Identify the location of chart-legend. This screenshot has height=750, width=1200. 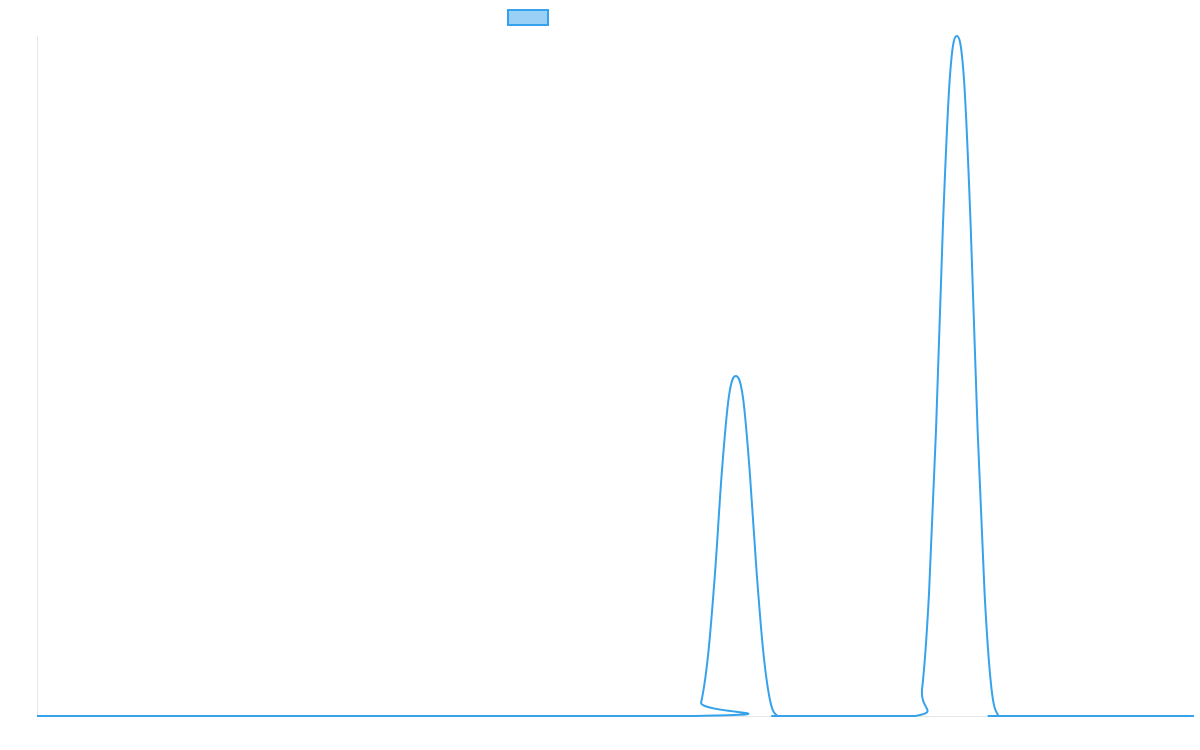
(528, 17).